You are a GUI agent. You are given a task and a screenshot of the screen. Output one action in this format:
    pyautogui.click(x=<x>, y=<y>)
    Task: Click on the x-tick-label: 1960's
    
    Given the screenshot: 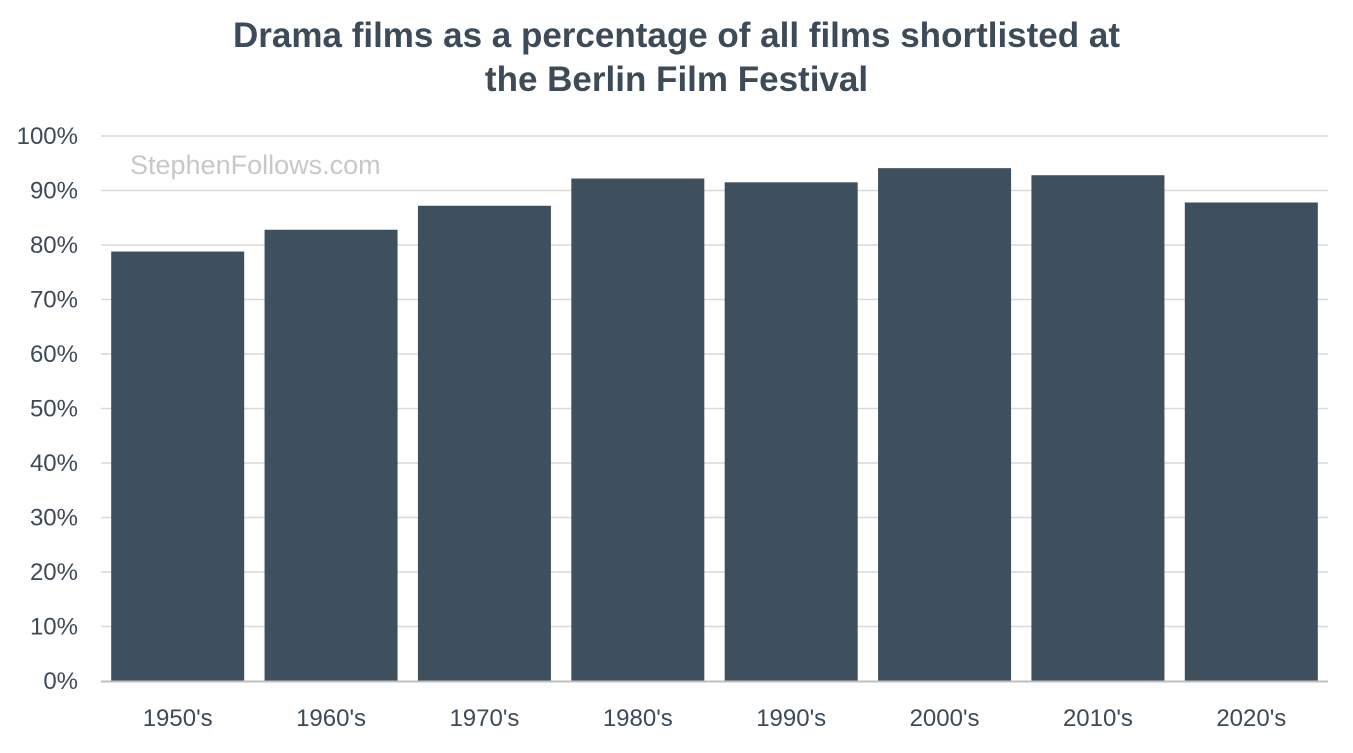 What is the action you would take?
    pyautogui.click(x=331, y=718)
    